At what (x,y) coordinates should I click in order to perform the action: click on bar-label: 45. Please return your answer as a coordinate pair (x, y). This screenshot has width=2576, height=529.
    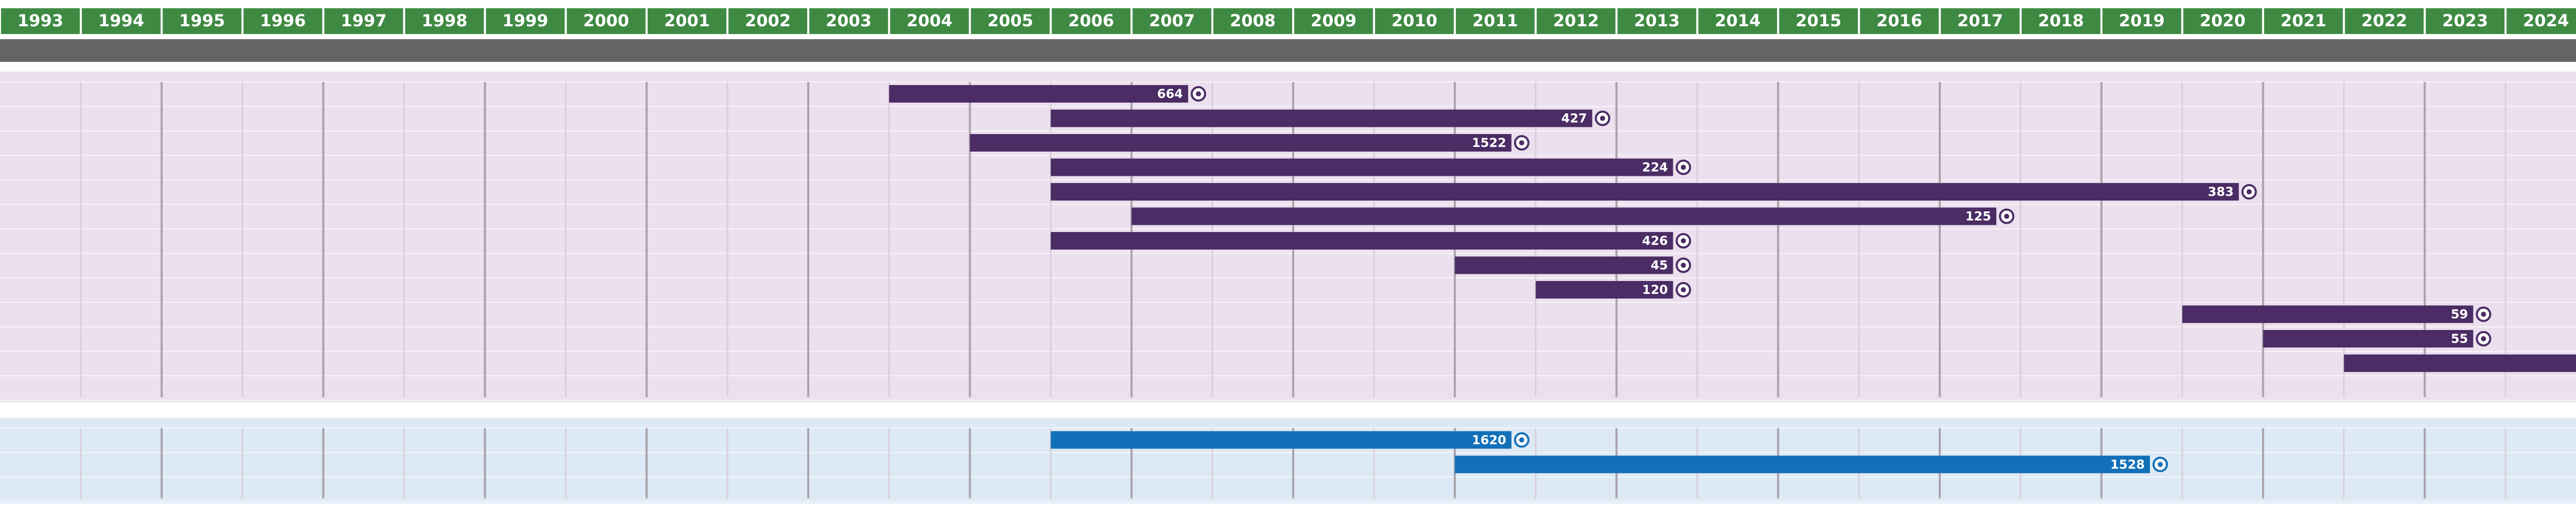
    Looking at the image, I should click on (1659, 266).